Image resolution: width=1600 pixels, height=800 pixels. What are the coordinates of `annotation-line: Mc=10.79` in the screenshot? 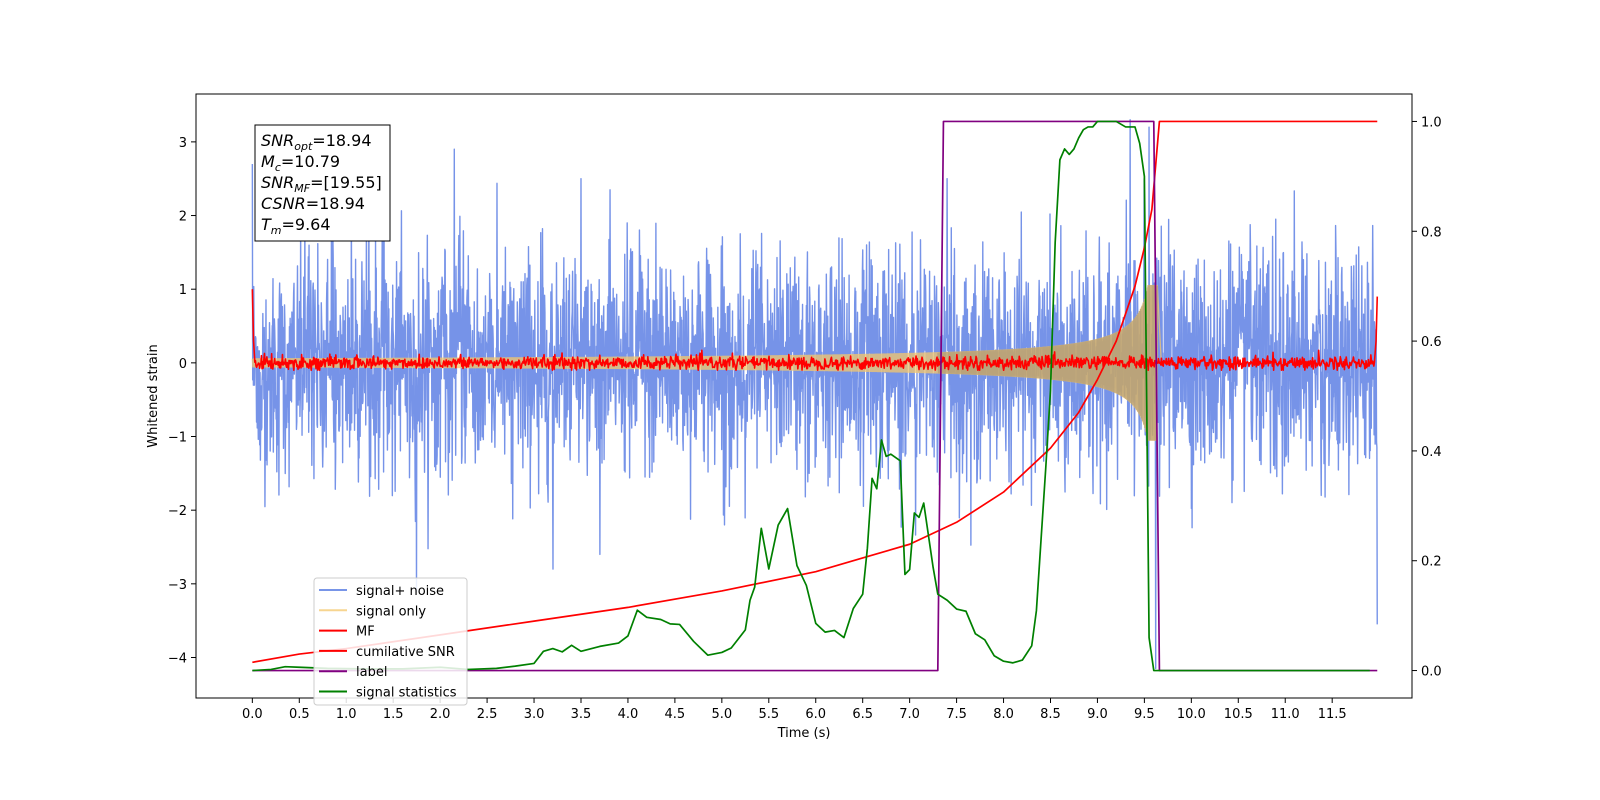 It's located at (300, 163).